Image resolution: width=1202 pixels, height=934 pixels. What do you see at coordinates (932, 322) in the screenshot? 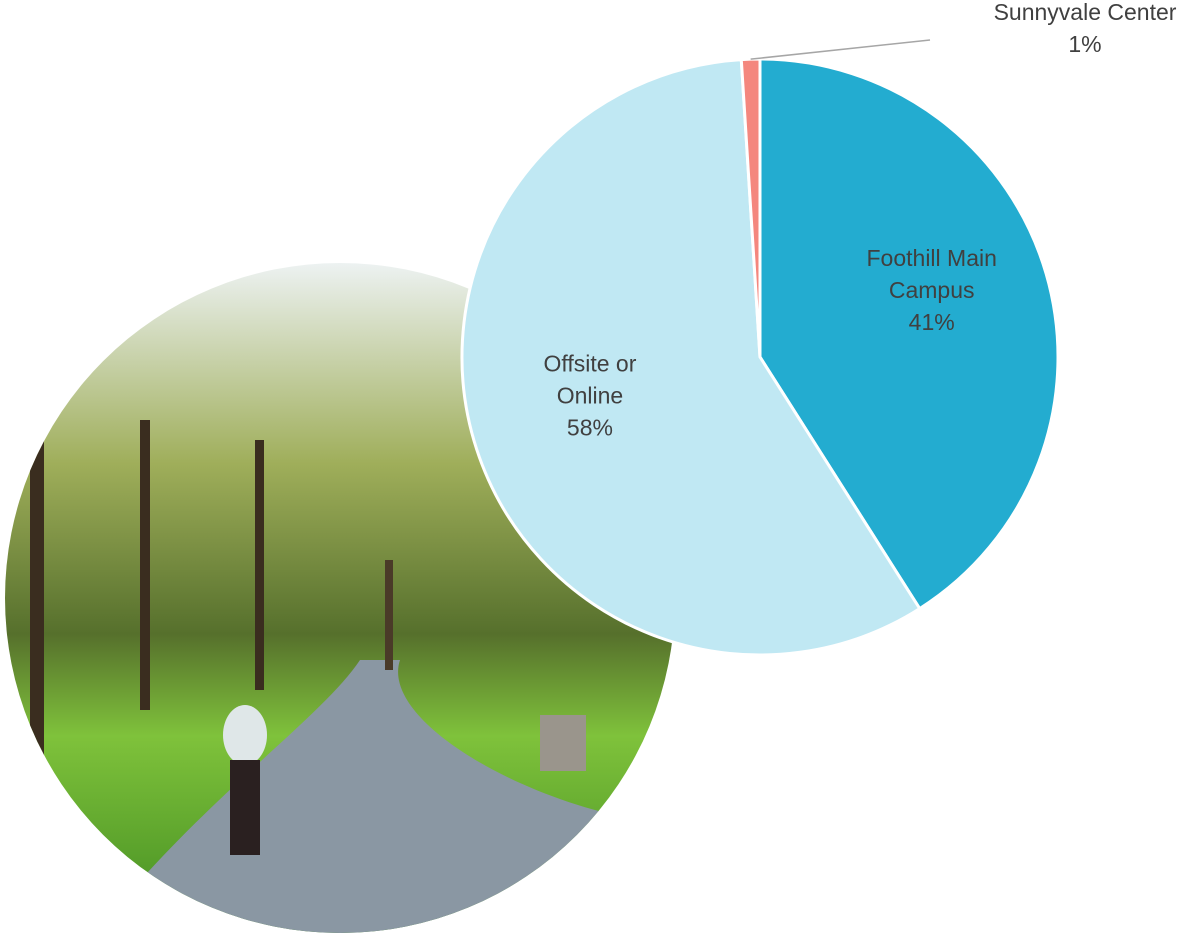
I see `value-label: 41%` at bounding box center [932, 322].